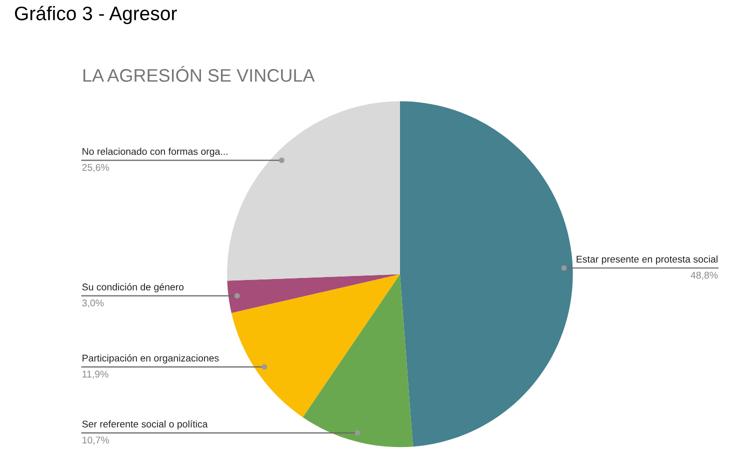 This screenshot has height=462, width=742. I want to click on data-label: 10,7%, so click(96, 440).